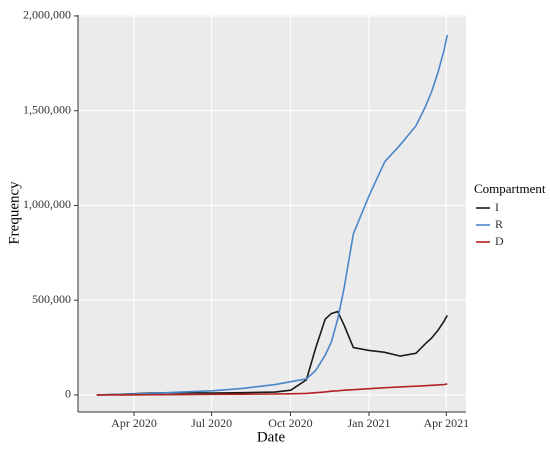 Image resolution: width=550 pixels, height=450 pixels. What do you see at coordinates (14, 213) in the screenshot?
I see `y-axis-title: Frequency` at bounding box center [14, 213].